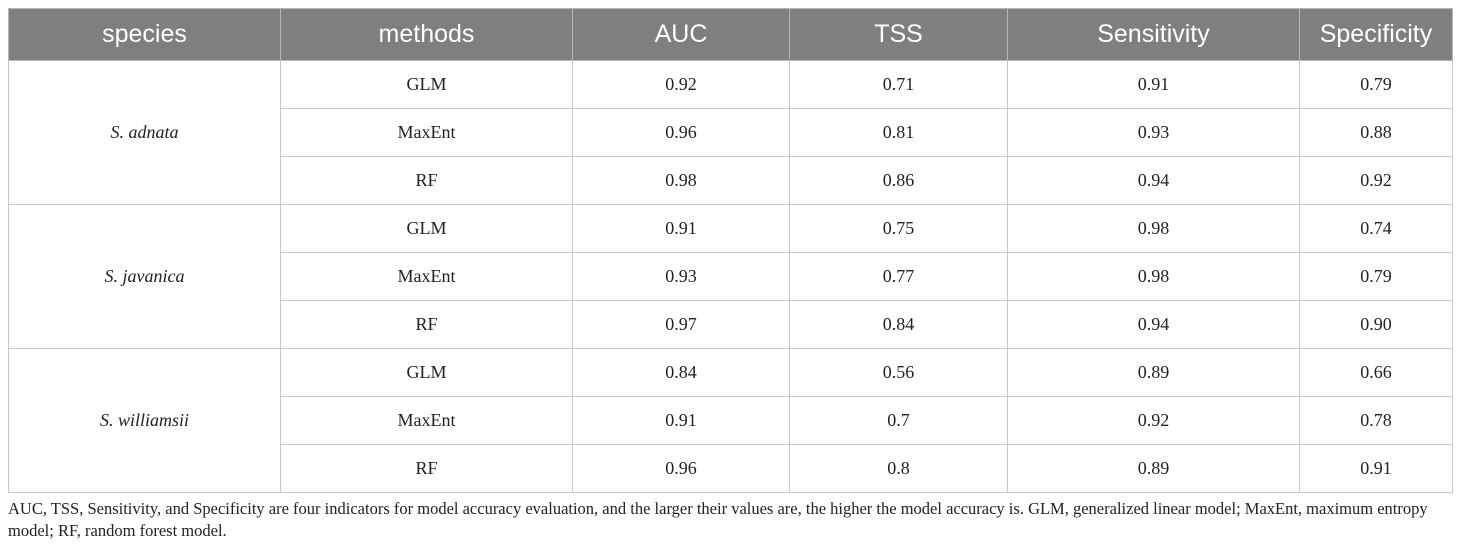  Describe the element at coordinates (1153, 34) in the screenshot. I see `header-sensitivity: Sensitivity` at that location.